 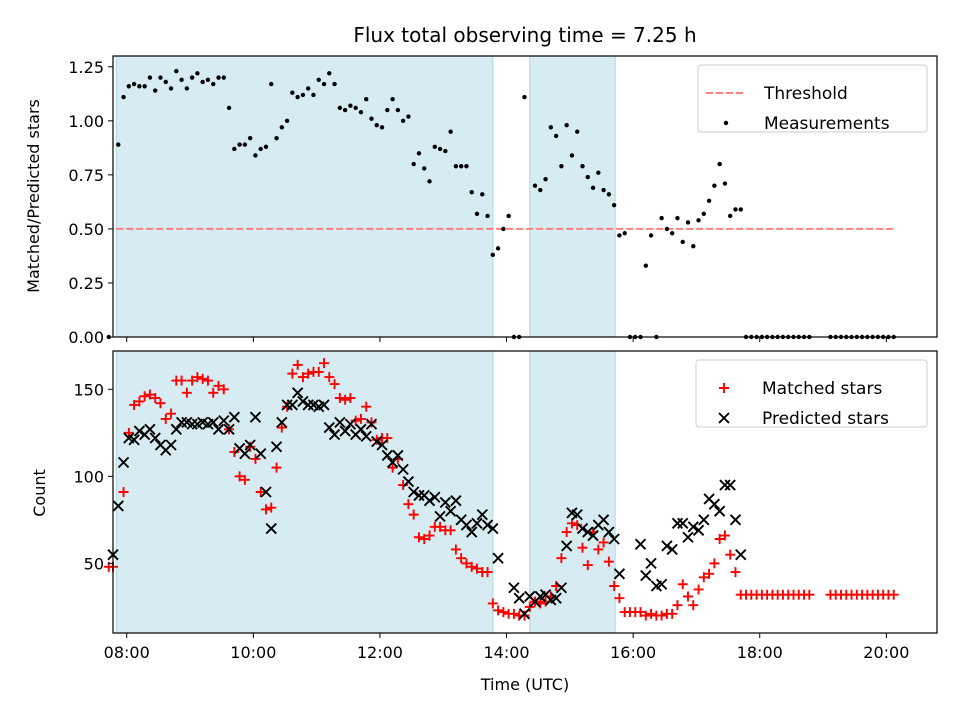 I want to click on y-tick-label: 0.00, so click(x=86, y=337).